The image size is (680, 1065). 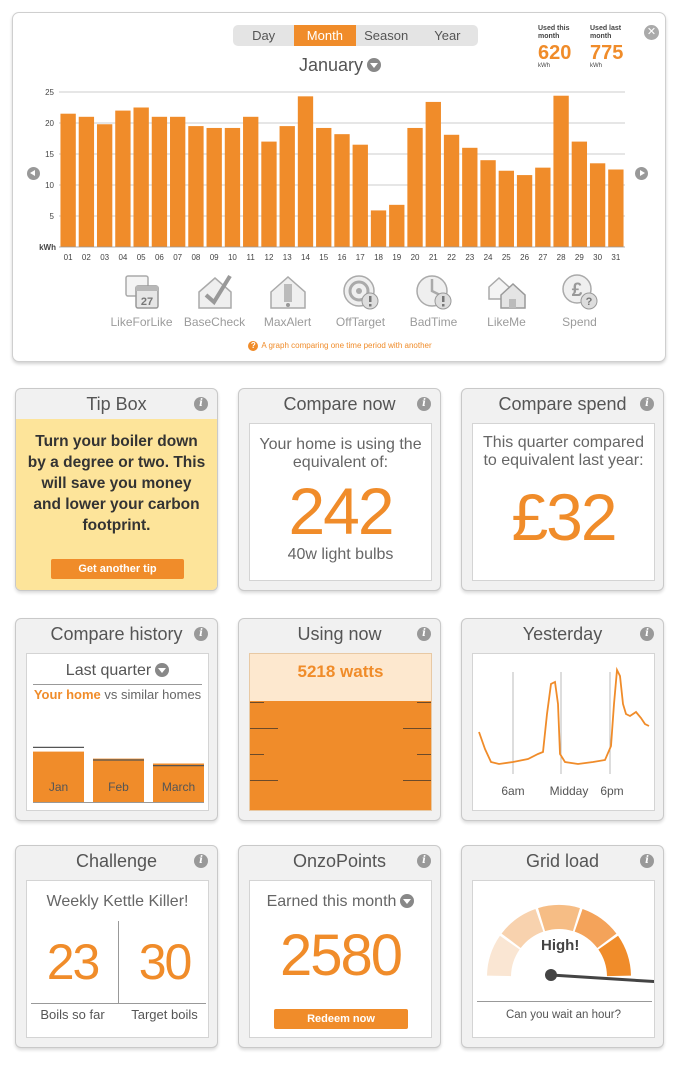 I want to click on feature-maxalert: MaxAlert, so click(x=287, y=300).